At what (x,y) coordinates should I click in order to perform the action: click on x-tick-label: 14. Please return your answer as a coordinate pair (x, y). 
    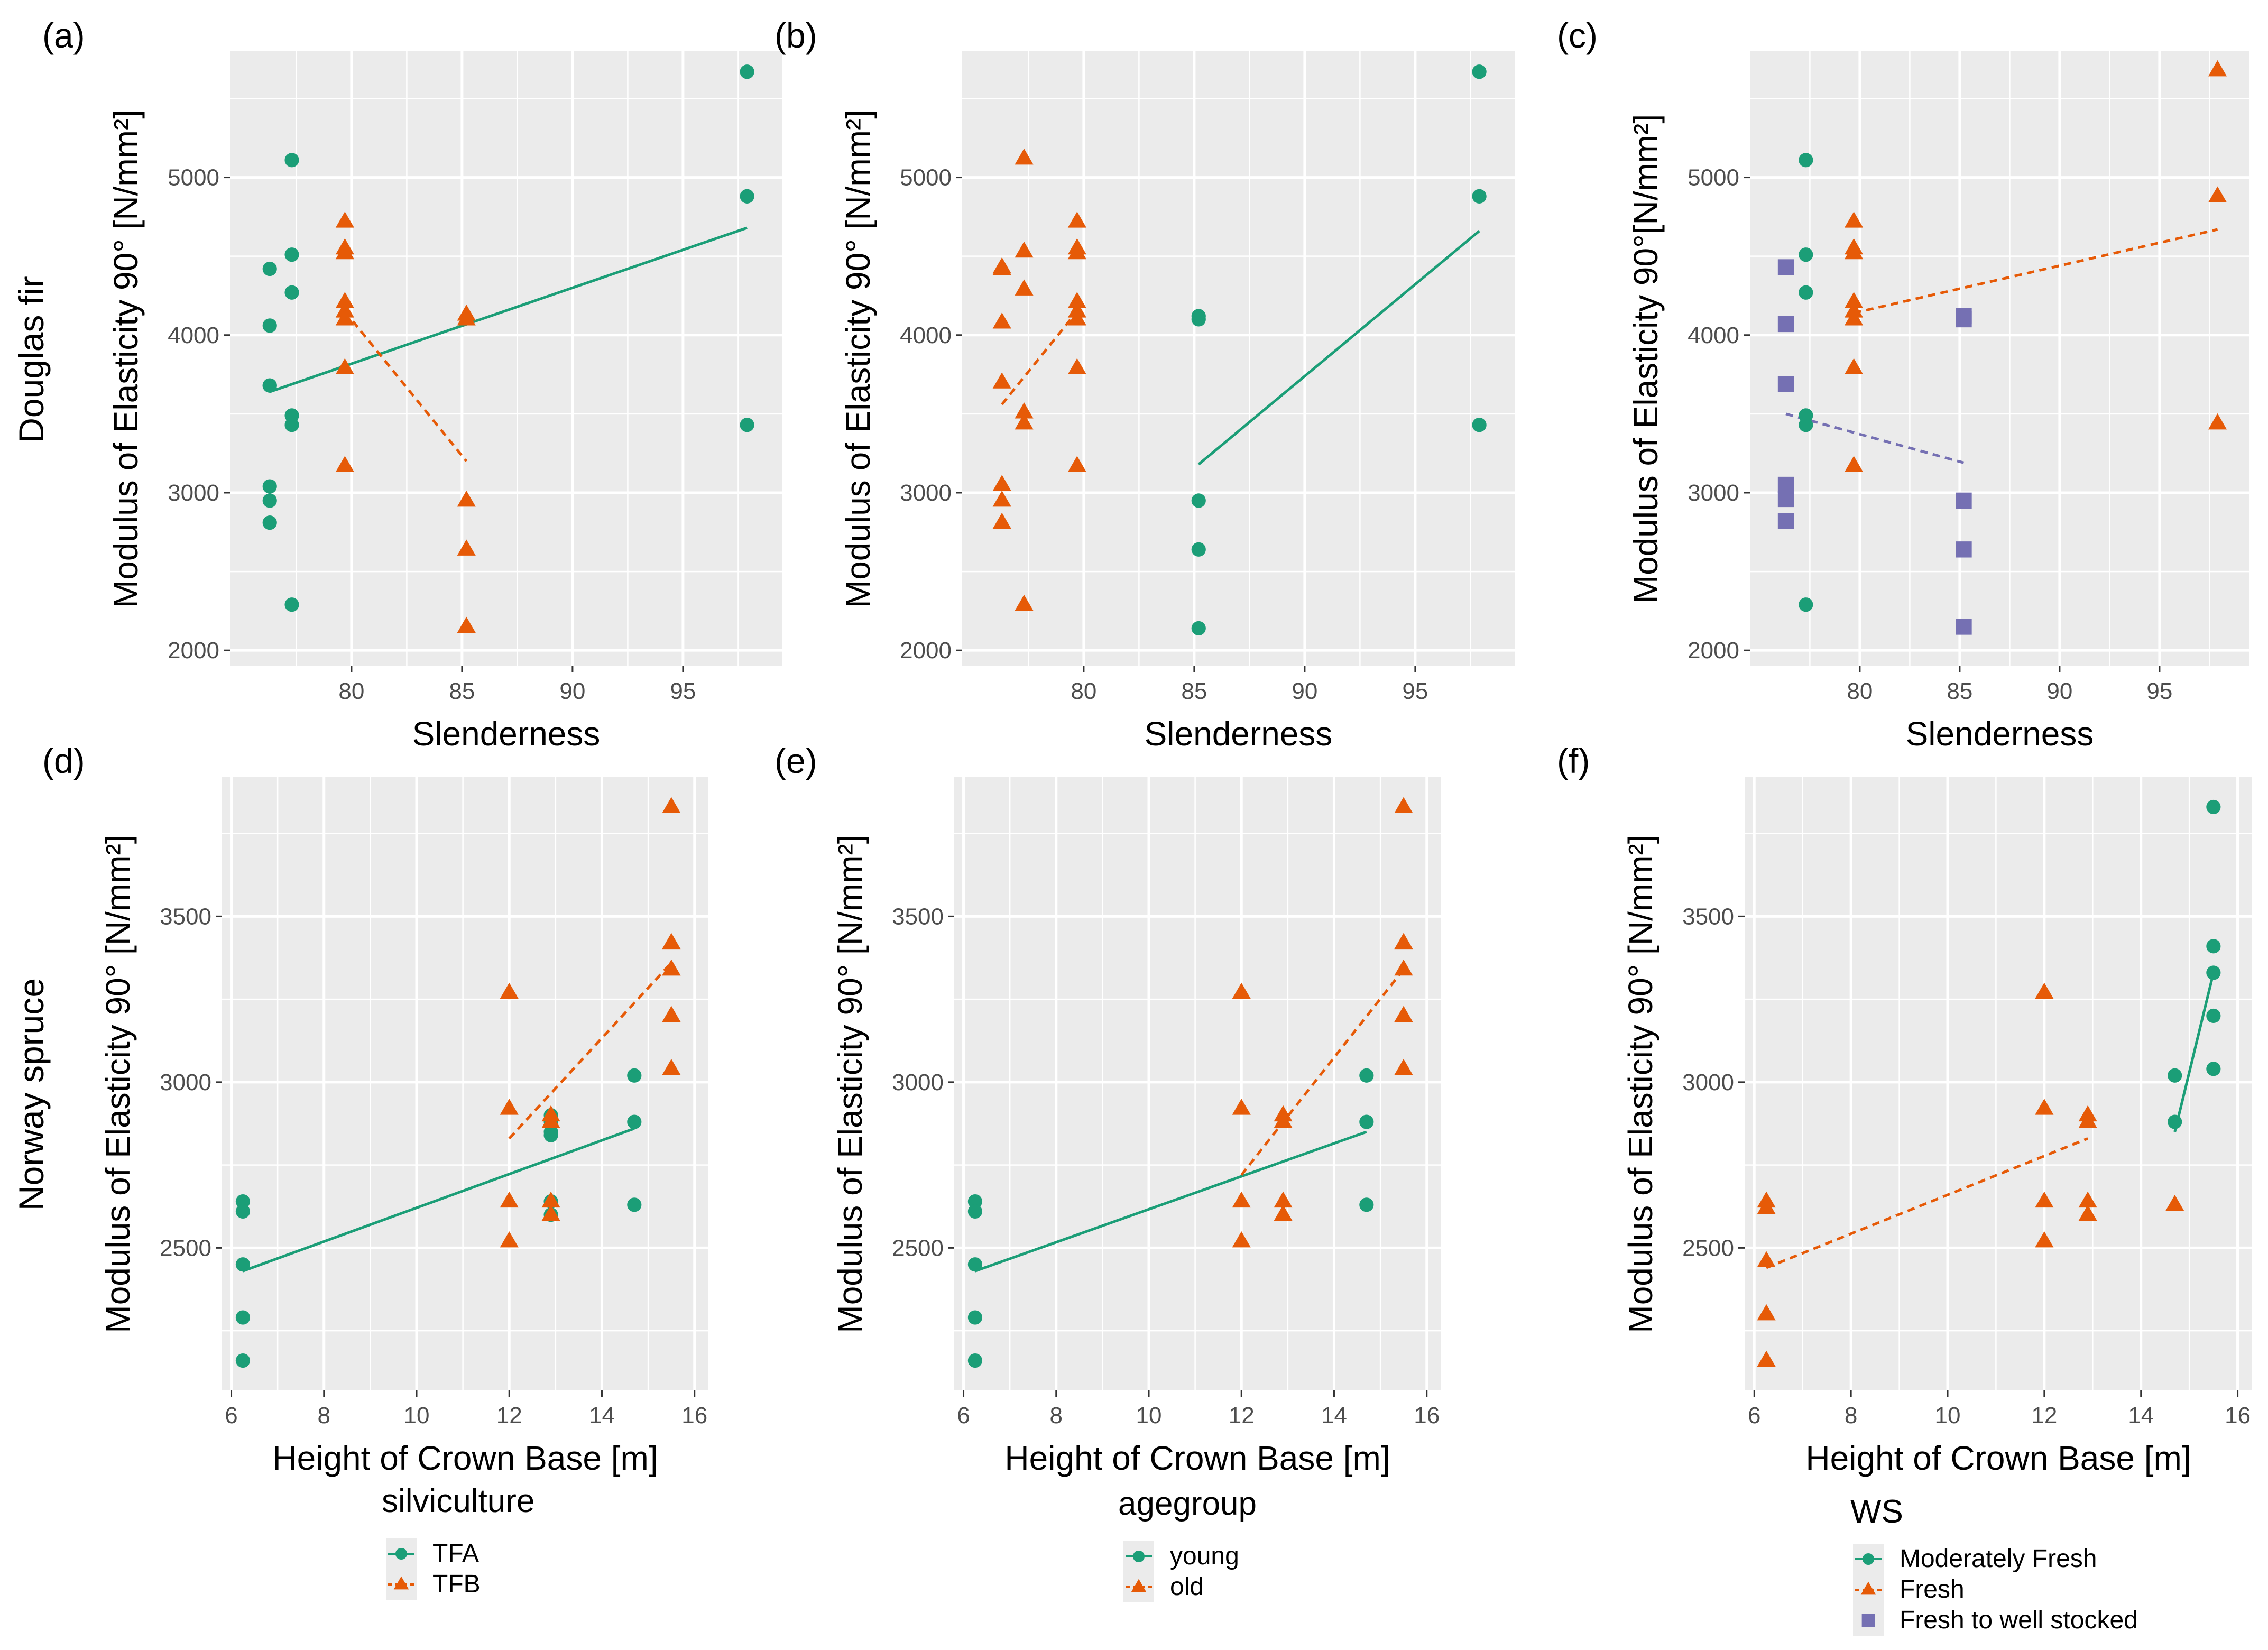
    Looking at the image, I should click on (602, 1415).